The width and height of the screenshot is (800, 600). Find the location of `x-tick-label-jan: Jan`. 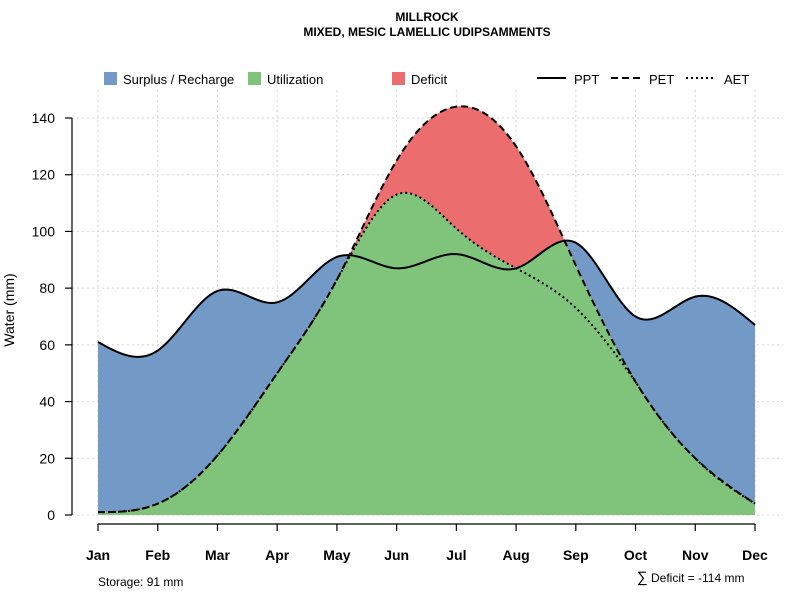

x-tick-label-jan: Jan is located at coordinates (98, 555).